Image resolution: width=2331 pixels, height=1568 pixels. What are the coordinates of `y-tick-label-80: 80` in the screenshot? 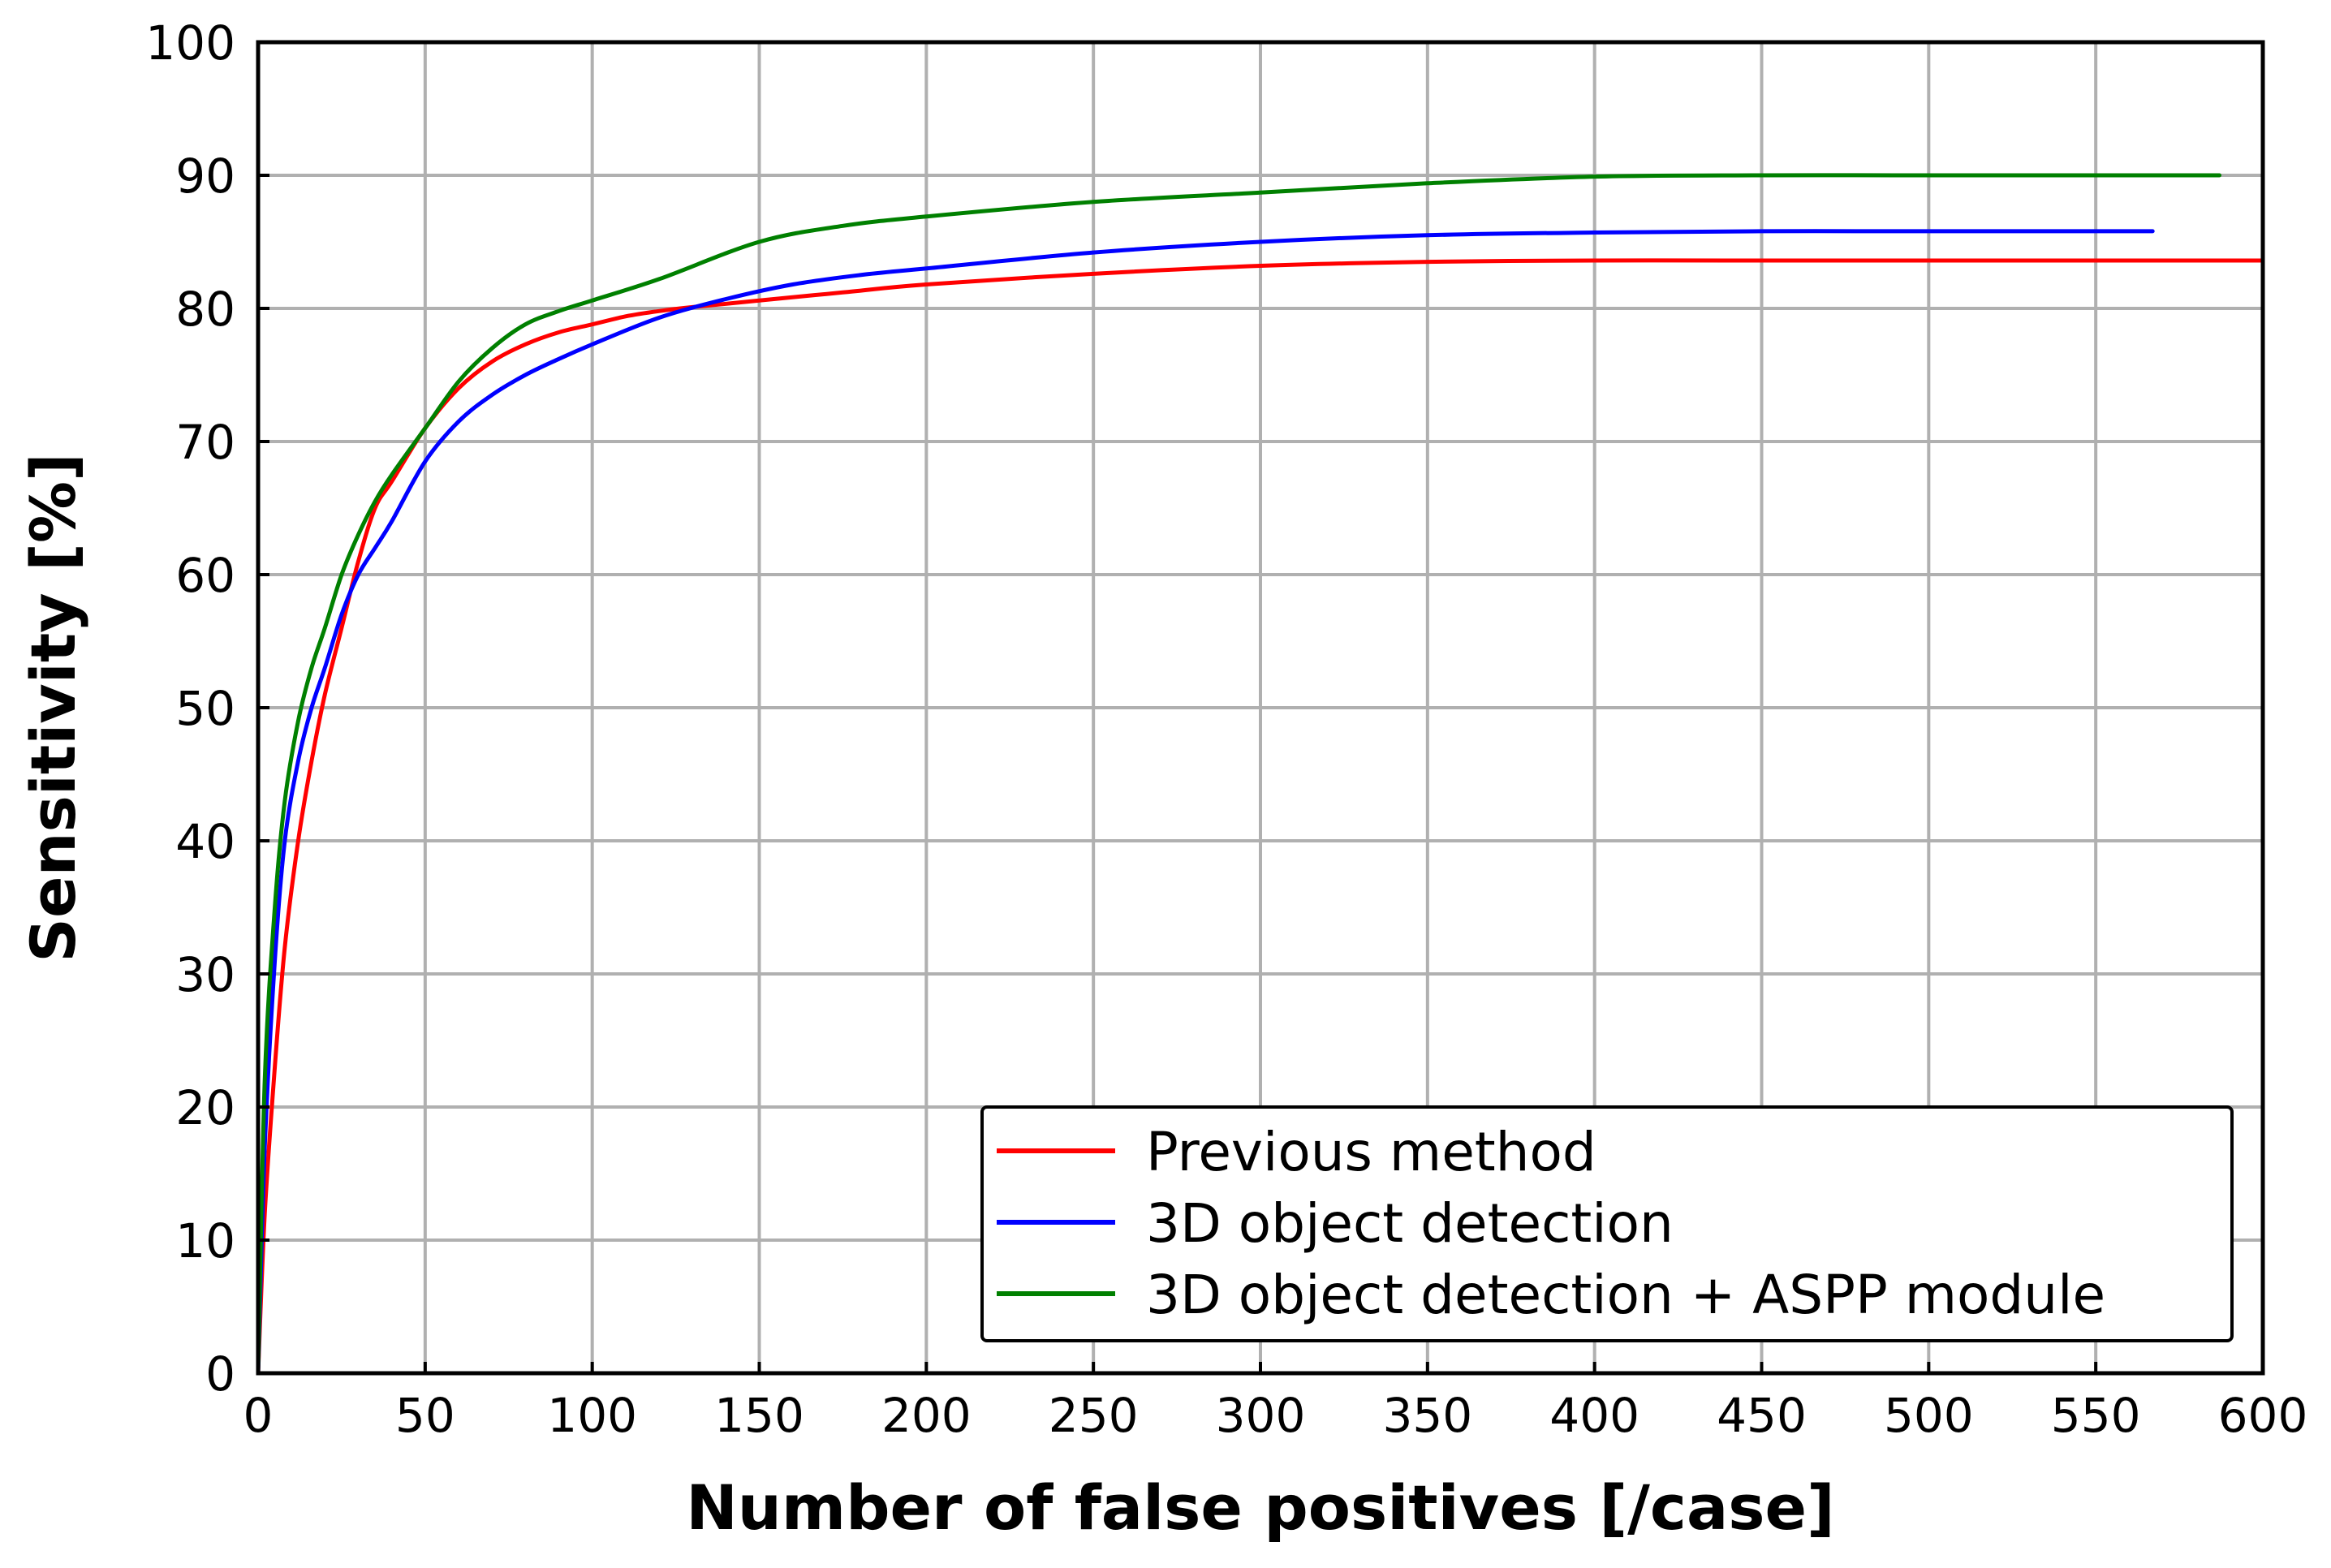 It's located at (205, 309).